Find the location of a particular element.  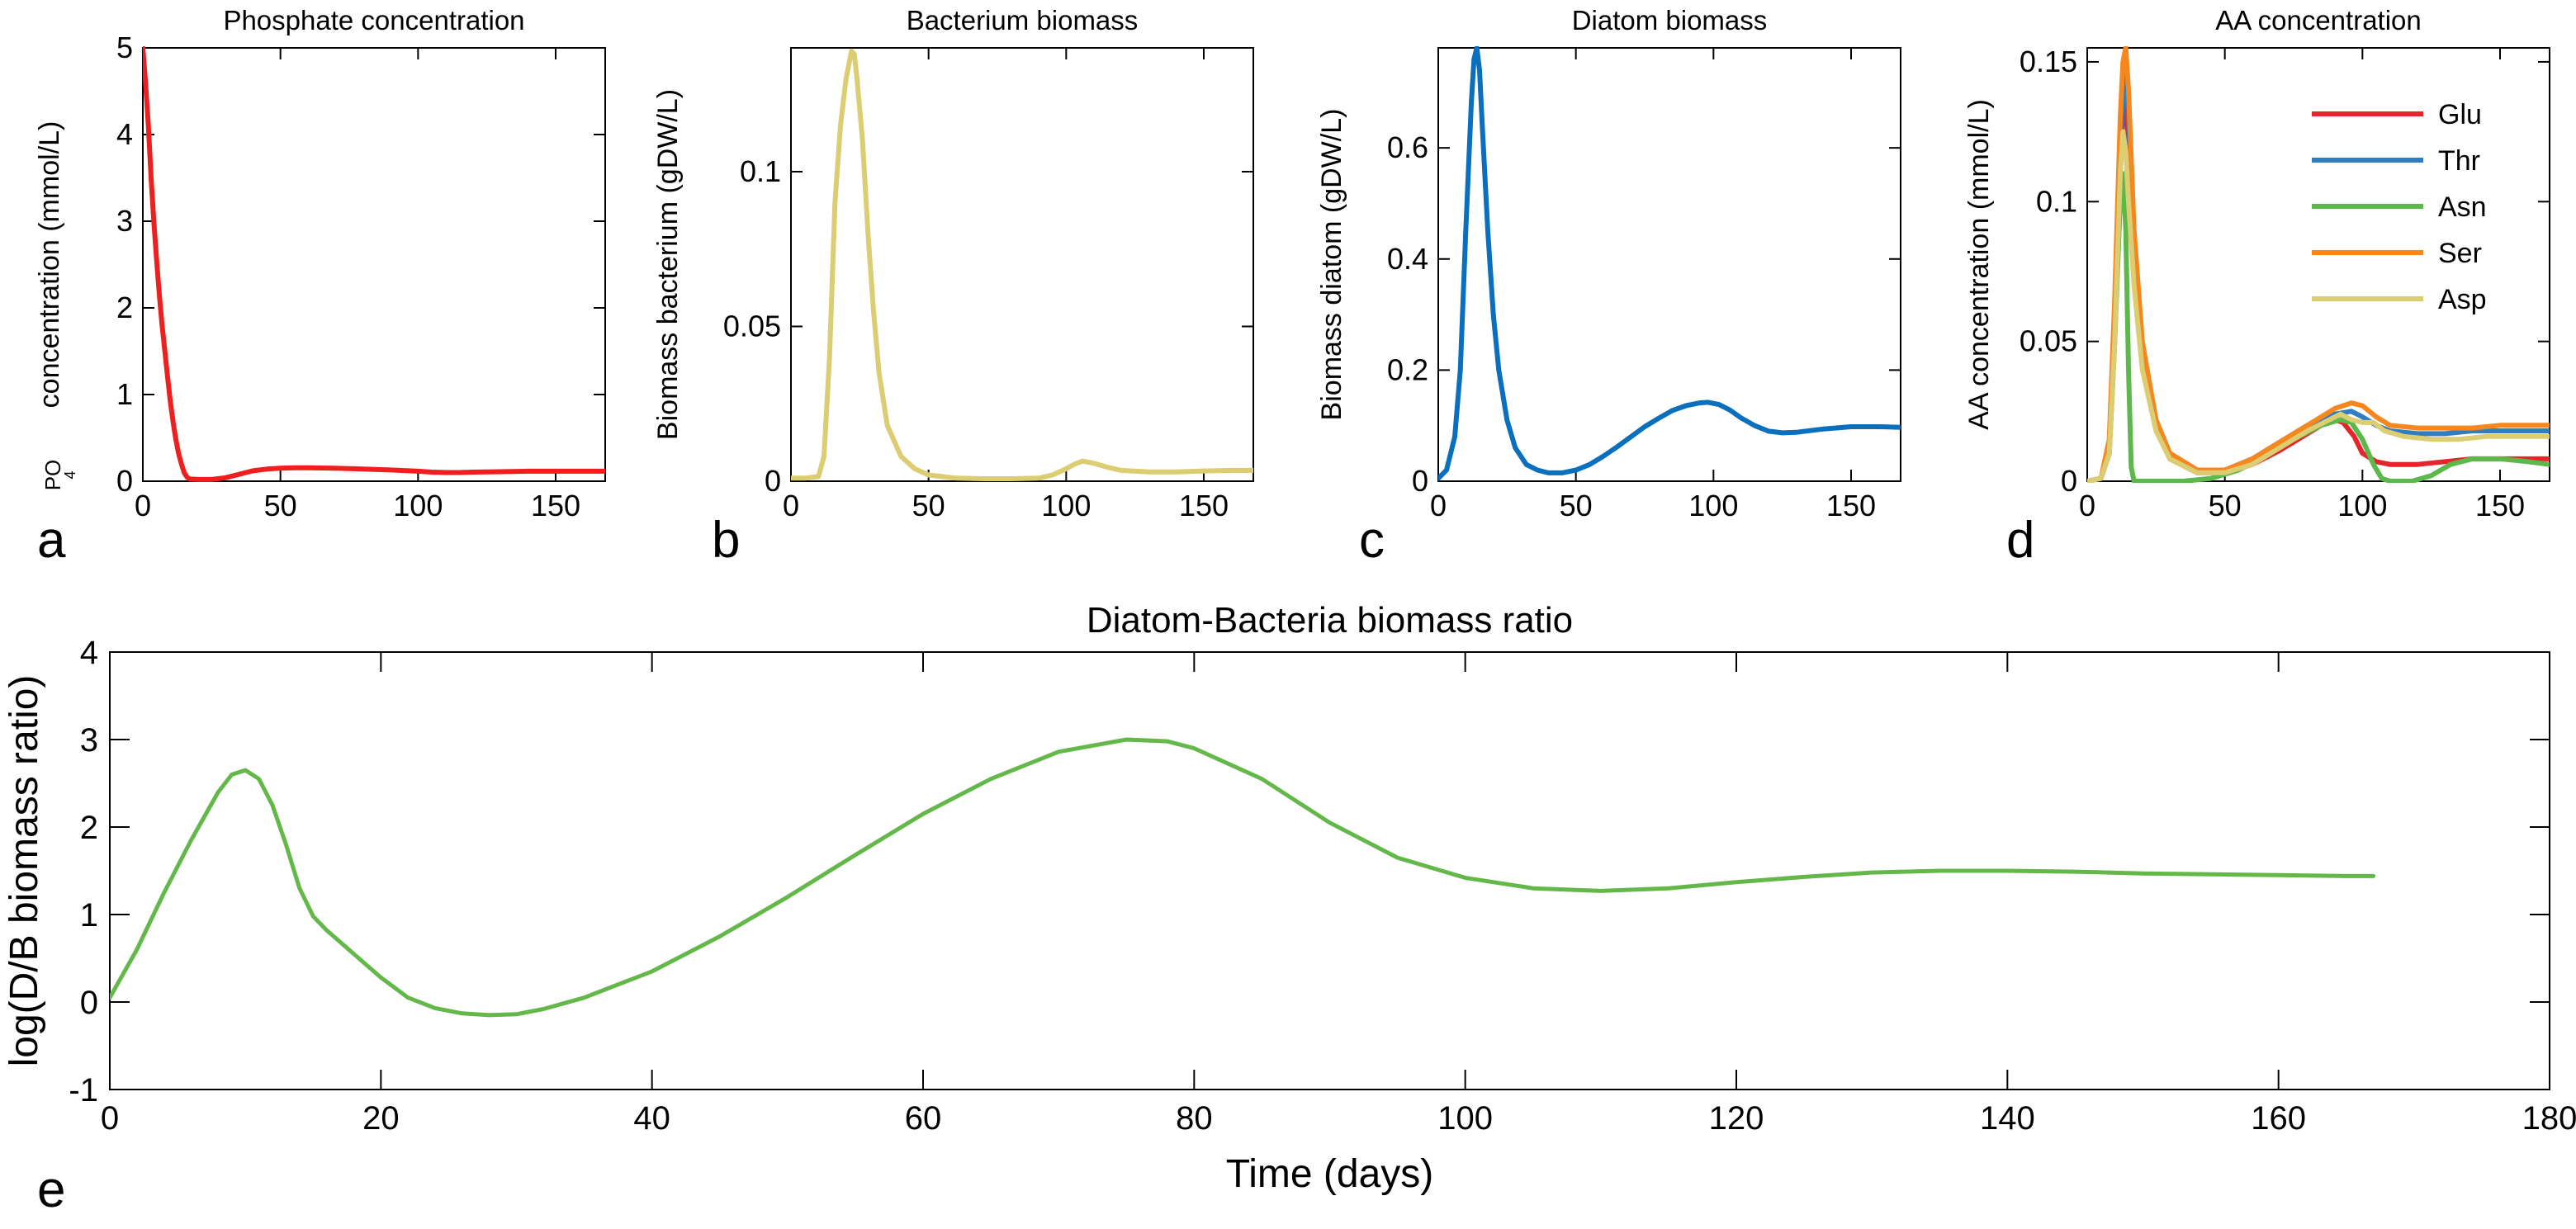

y-axis-label-subscript: 4 is located at coordinates (70, 474).